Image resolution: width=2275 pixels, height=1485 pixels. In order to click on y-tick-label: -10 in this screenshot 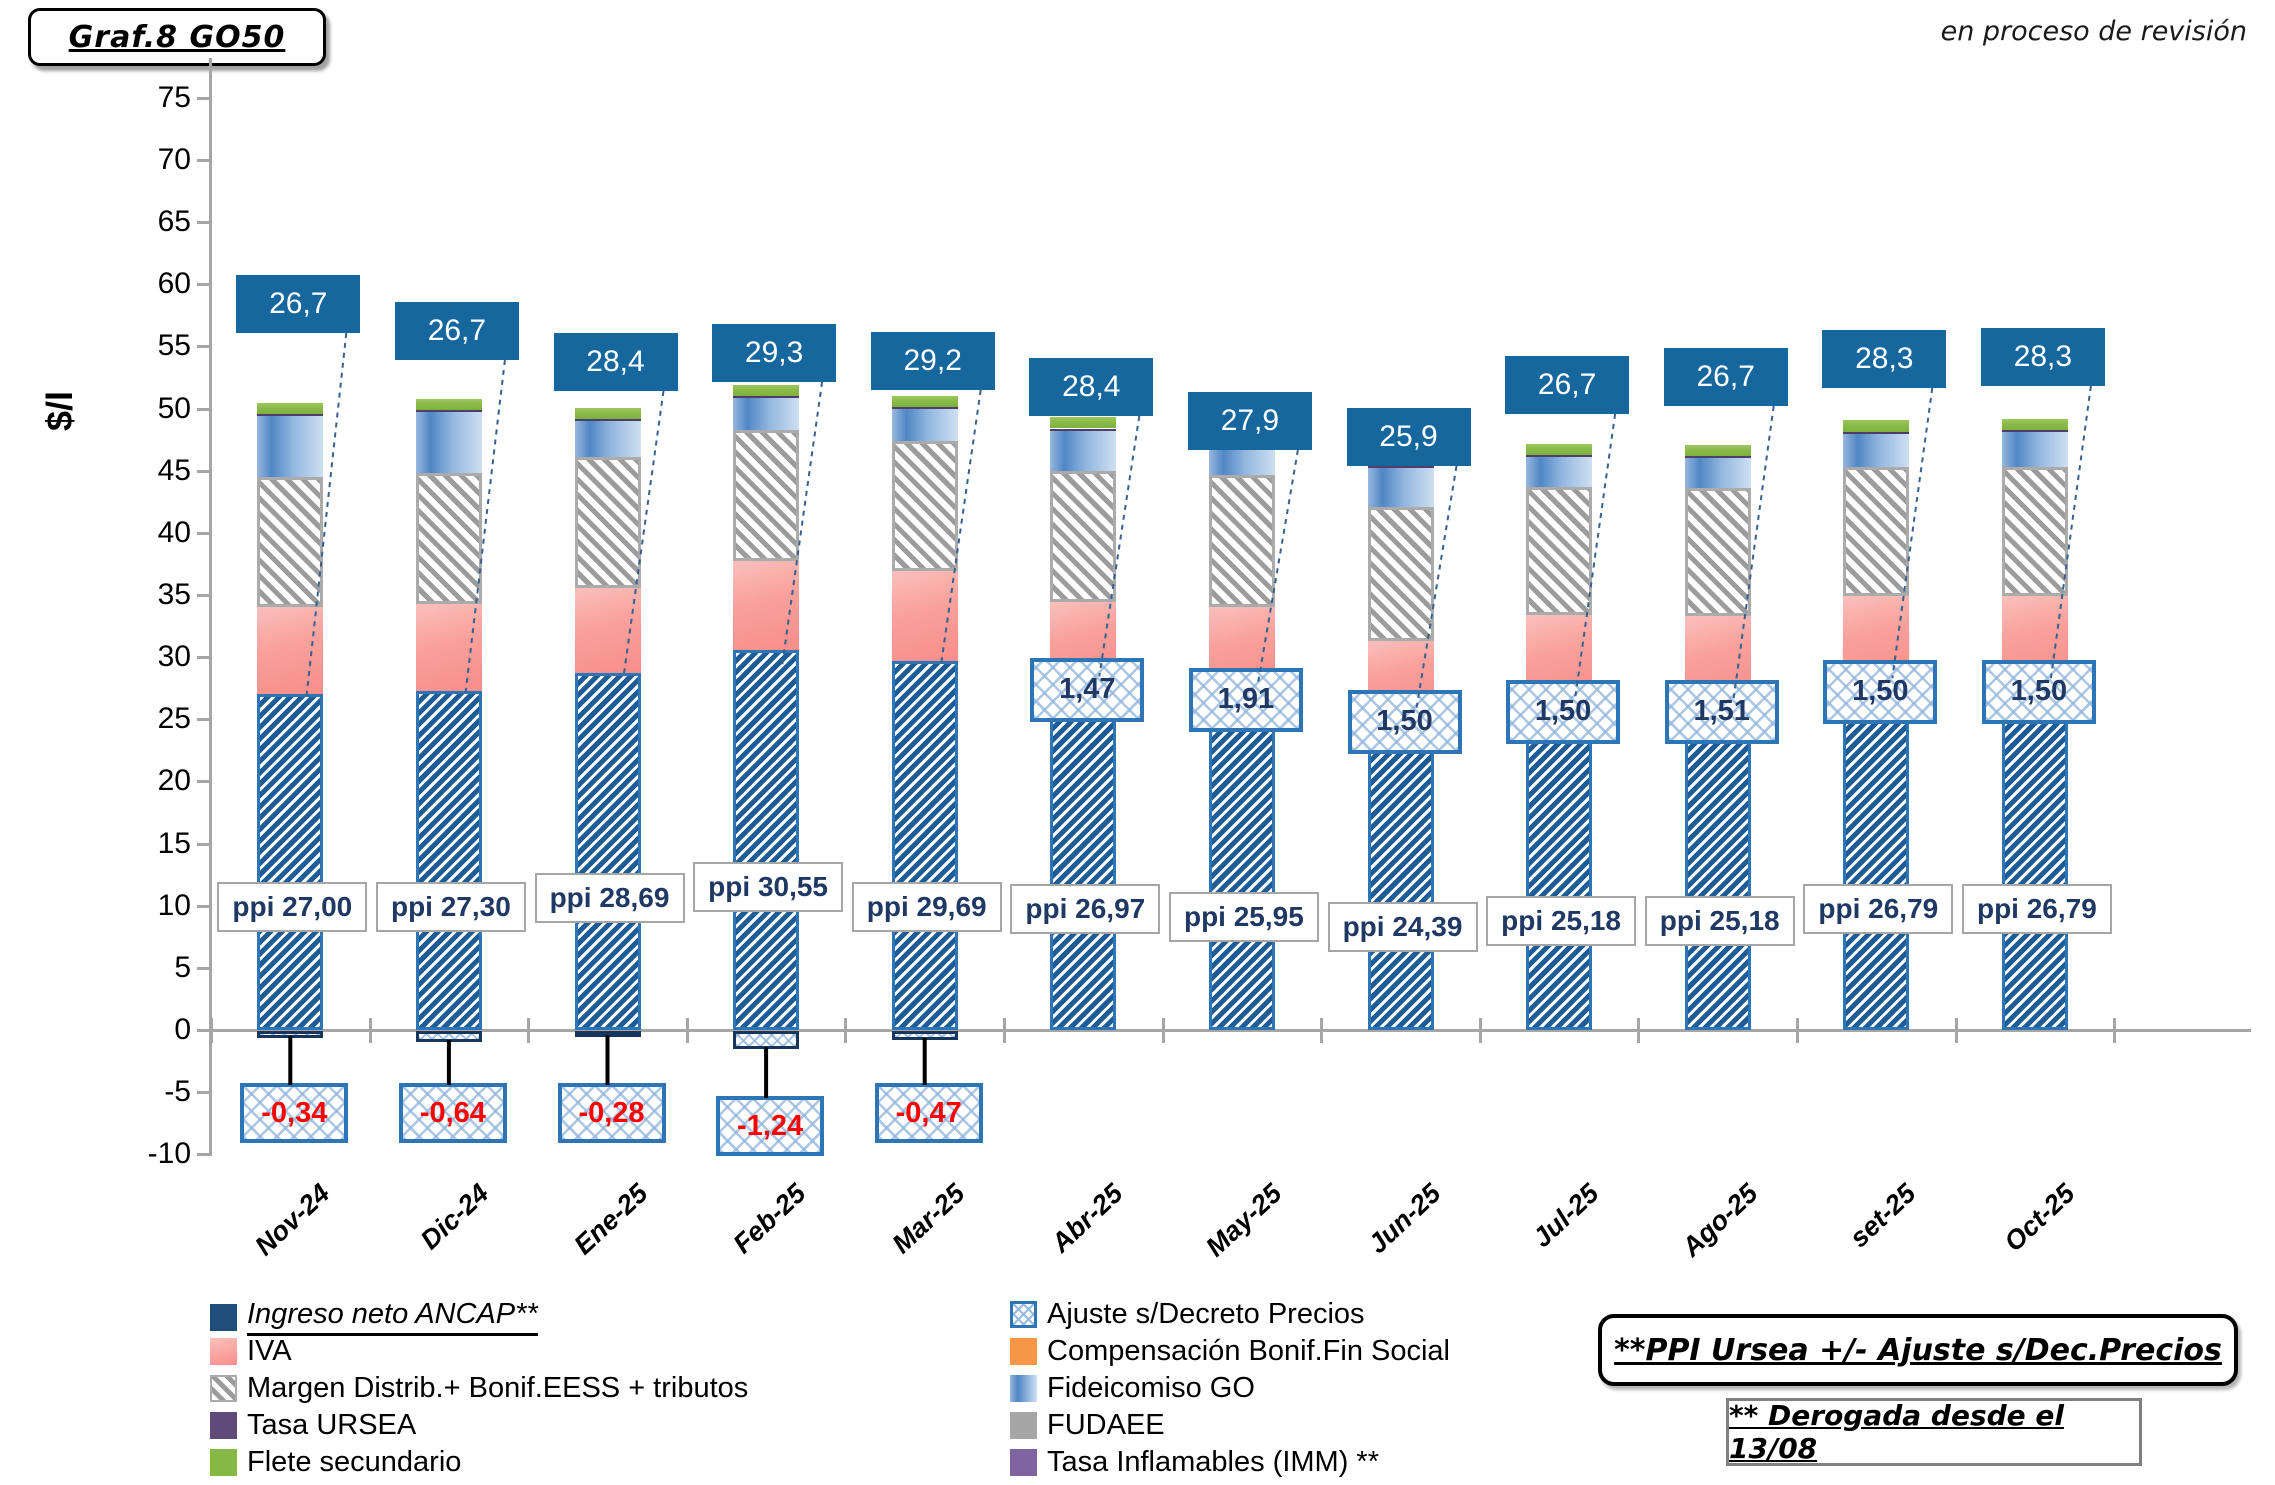, I will do `click(169, 1154)`.